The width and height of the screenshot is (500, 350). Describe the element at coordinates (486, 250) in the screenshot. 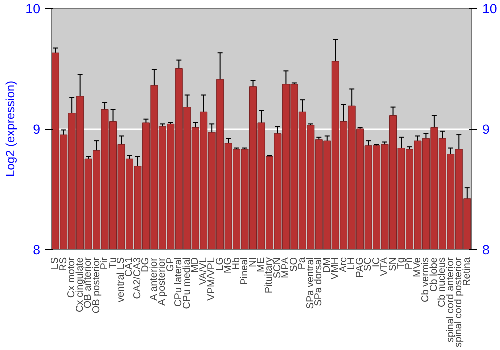

I see `y2-tick-label: 8` at that location.